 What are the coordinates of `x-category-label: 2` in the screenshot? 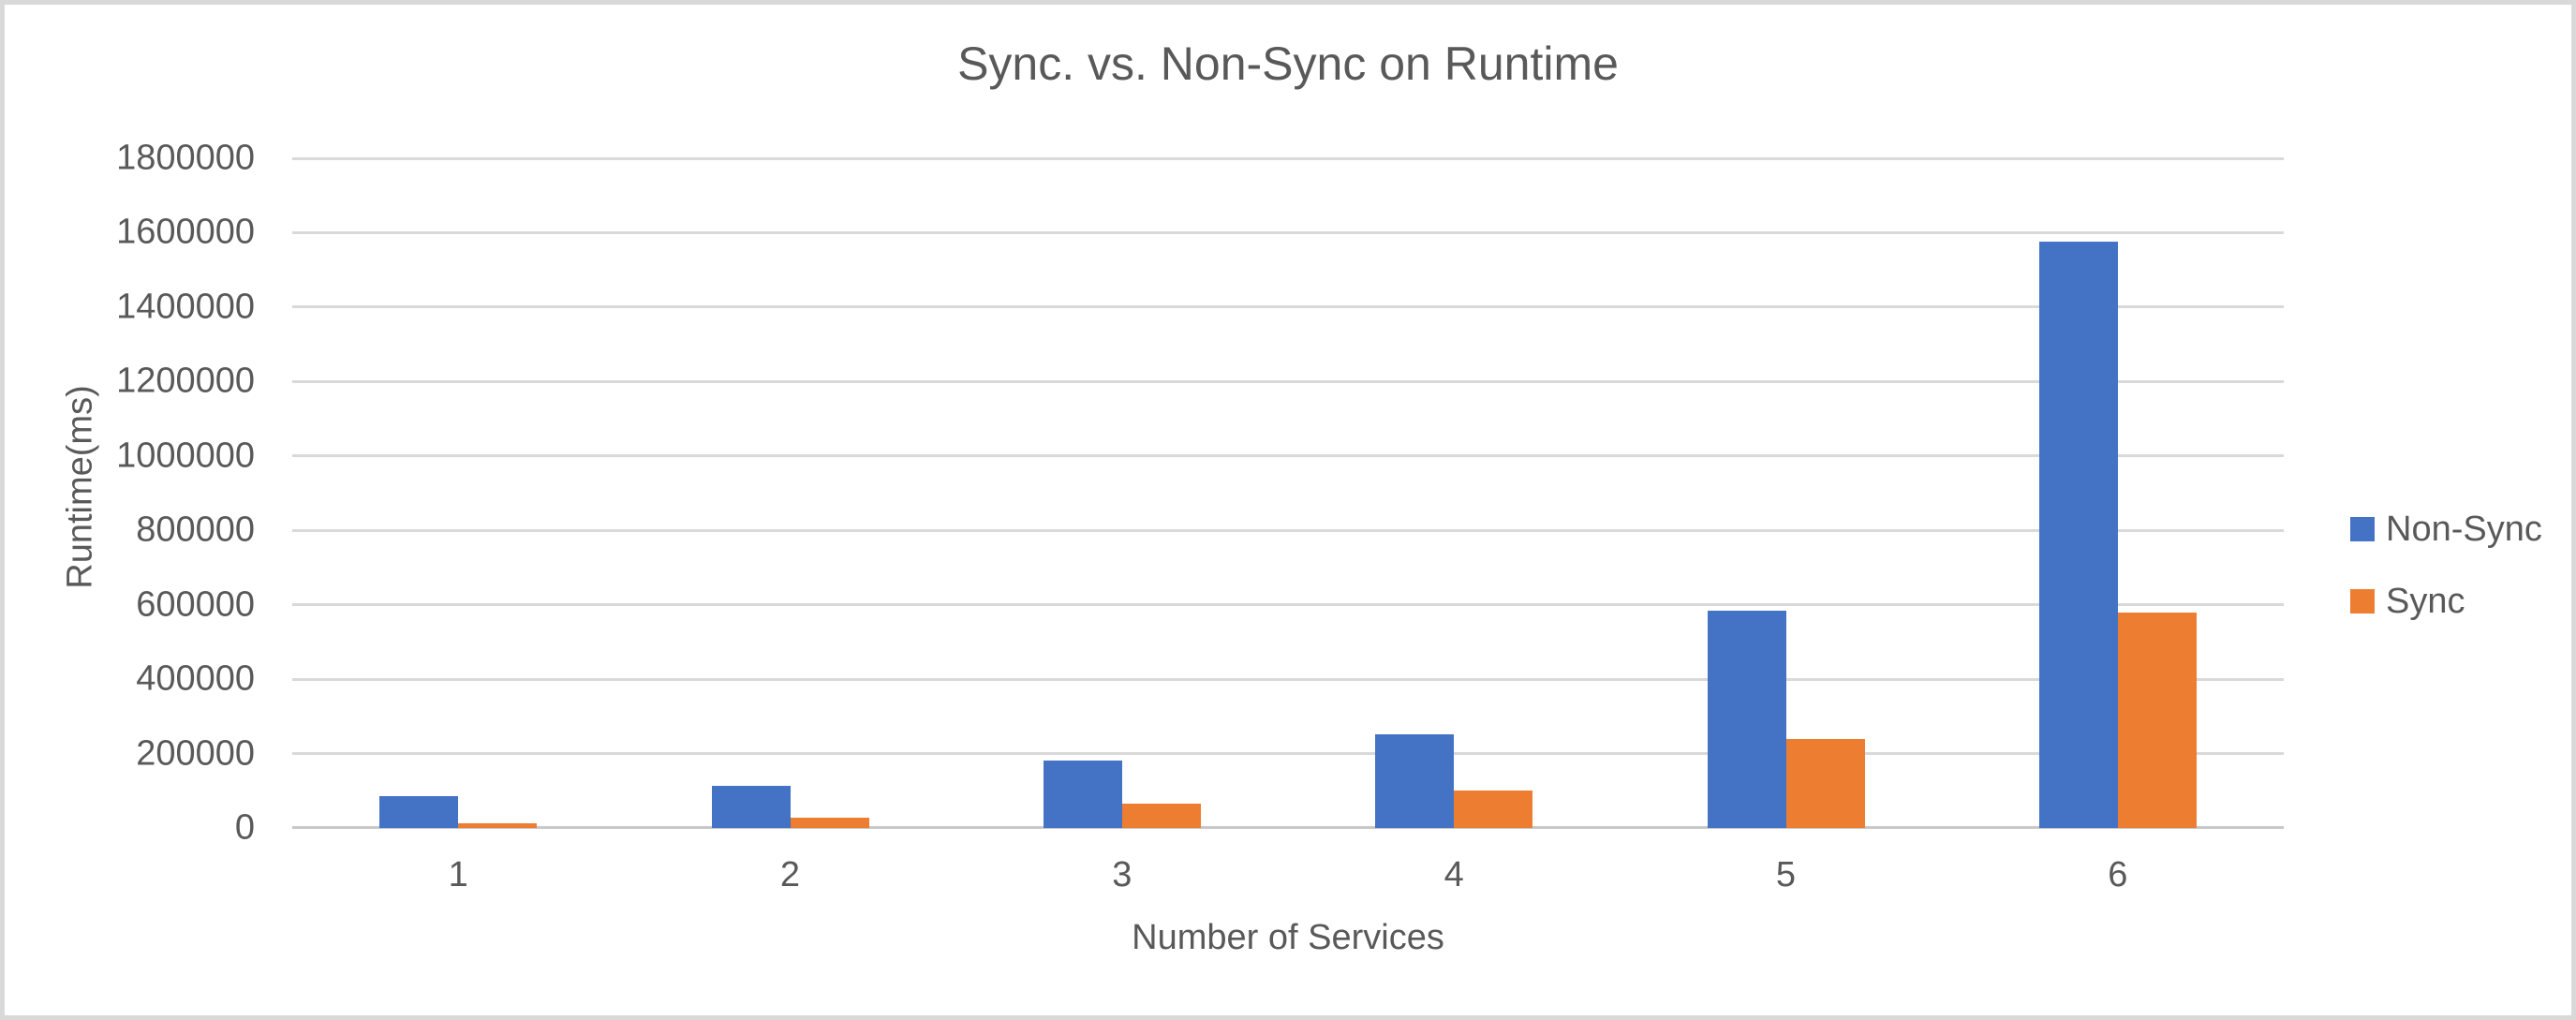 It's located at (790, 874).